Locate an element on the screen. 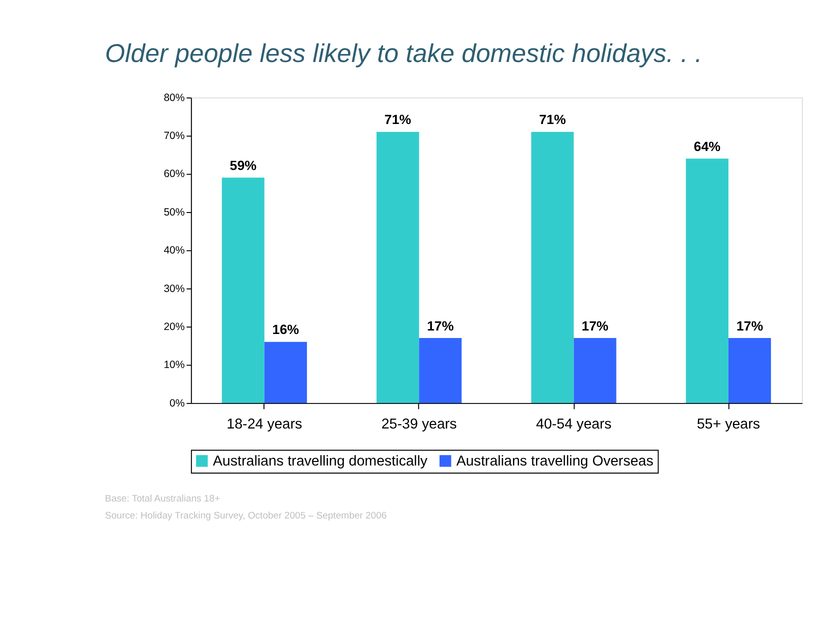 Image resolution: width=821 pixels, height=634 pixels. chart-title: Older people less likely to take domestic holidays. . . is located at coordinates (403, 54).